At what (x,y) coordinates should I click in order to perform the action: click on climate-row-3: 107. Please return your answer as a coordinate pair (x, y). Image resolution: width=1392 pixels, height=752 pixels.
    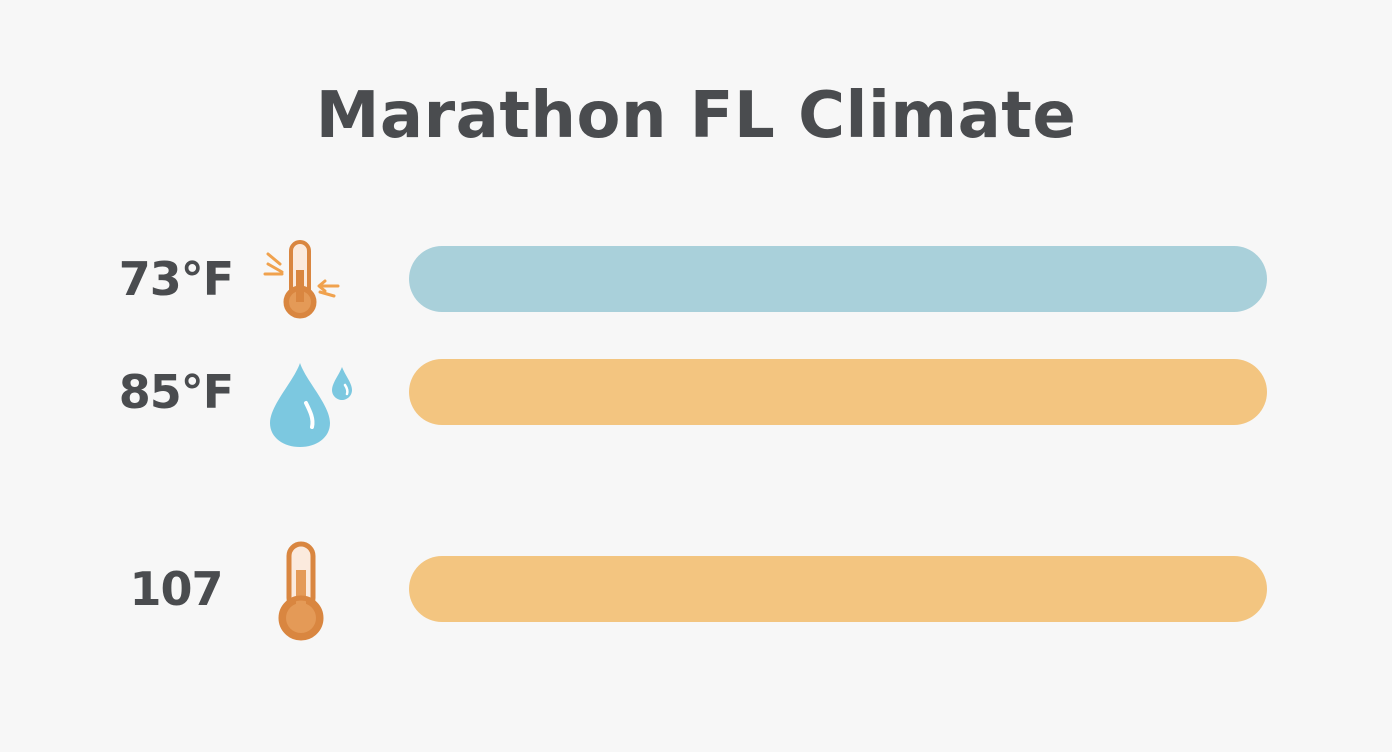
    Looking at the image, I should click on (696, 591).